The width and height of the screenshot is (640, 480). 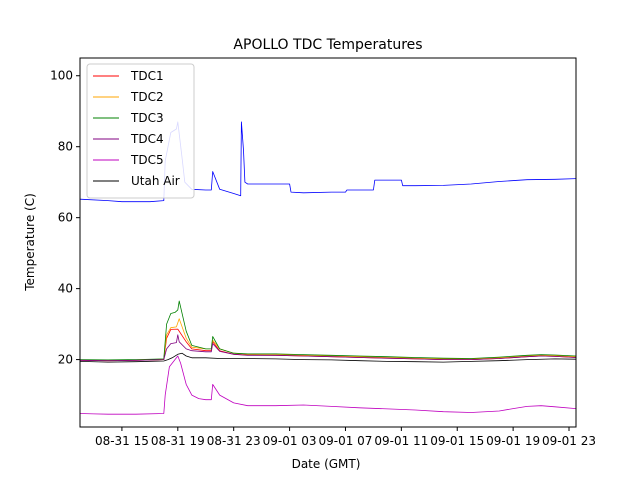 What do you see at coordinates (147, 139) in the screenshot?
I see `legend-label: TDC4` at bounding box center [147, 139].